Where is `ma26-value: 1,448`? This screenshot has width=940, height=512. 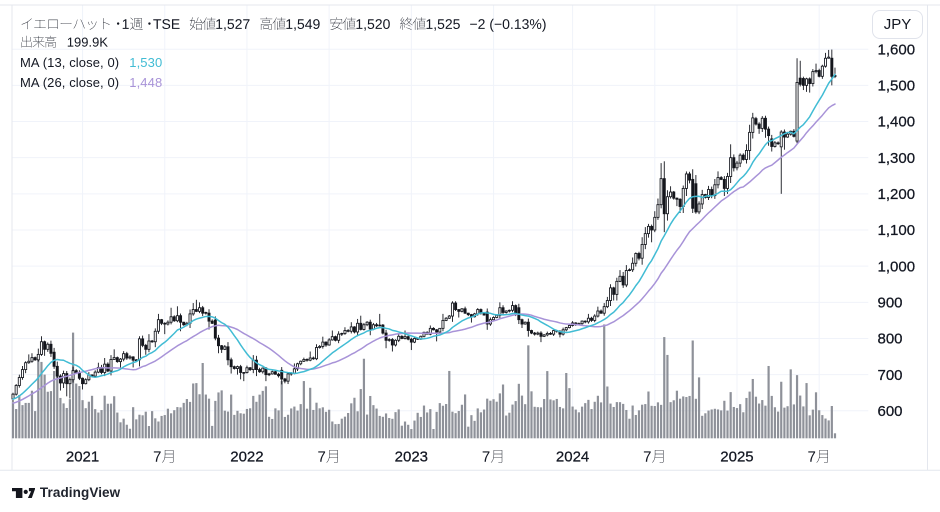
ma26-value: 1,448 is located at coordinates (146, 82).